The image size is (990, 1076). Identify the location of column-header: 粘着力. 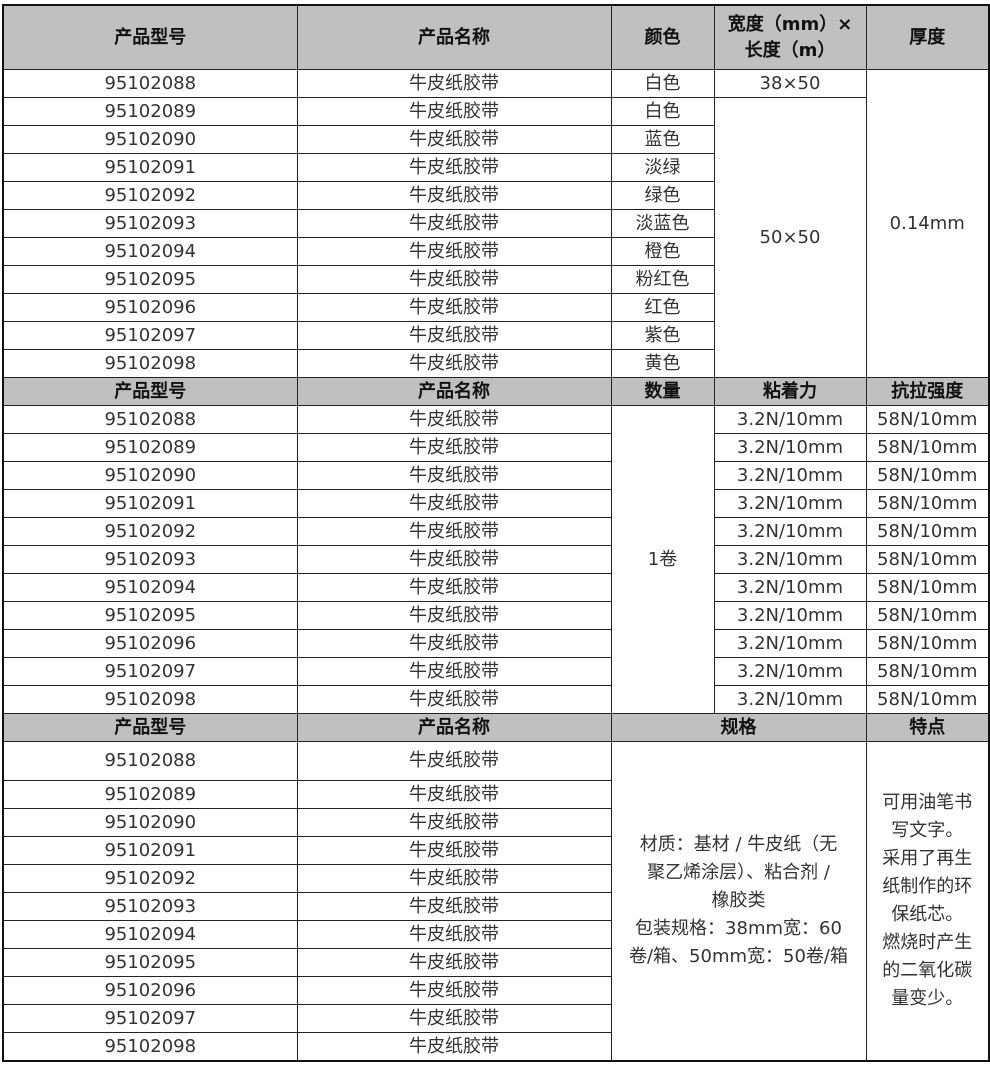
(790, 391).